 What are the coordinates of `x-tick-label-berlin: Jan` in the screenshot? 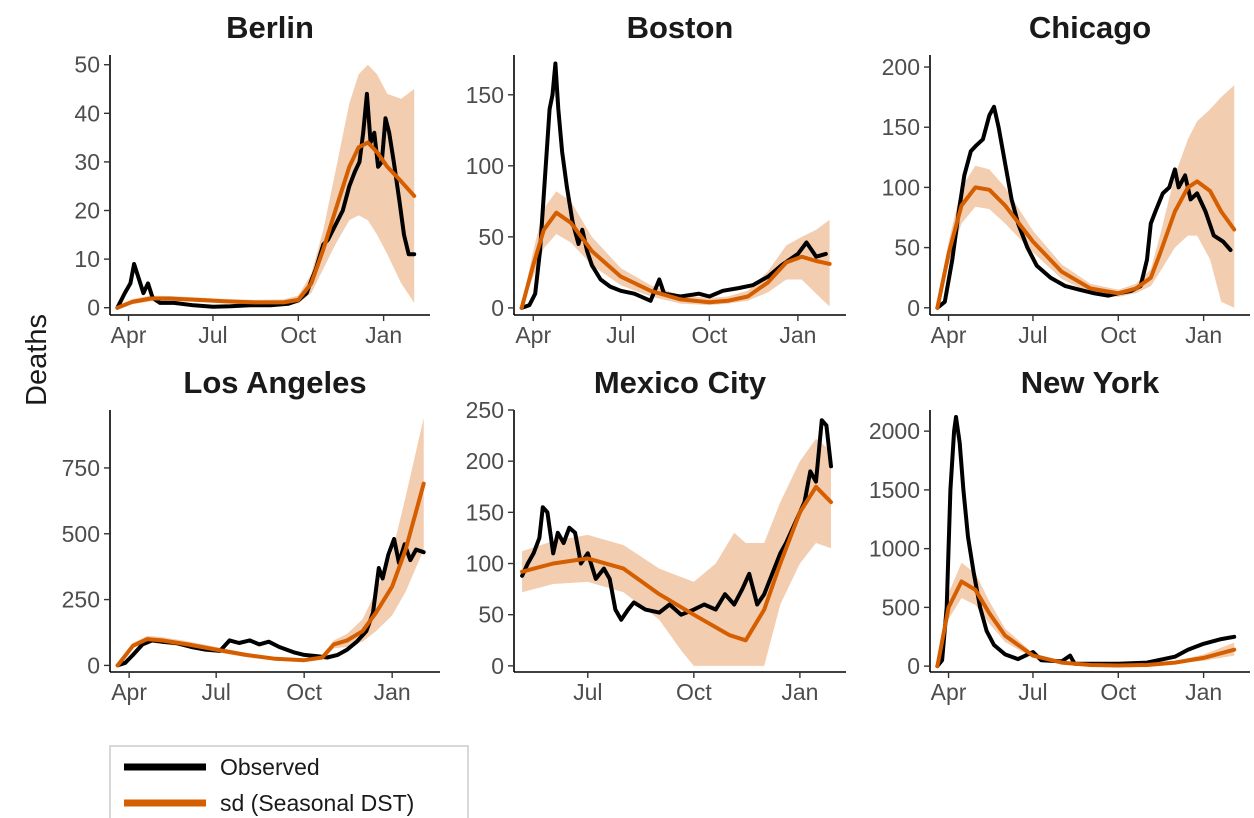 It's located at (383, 335).